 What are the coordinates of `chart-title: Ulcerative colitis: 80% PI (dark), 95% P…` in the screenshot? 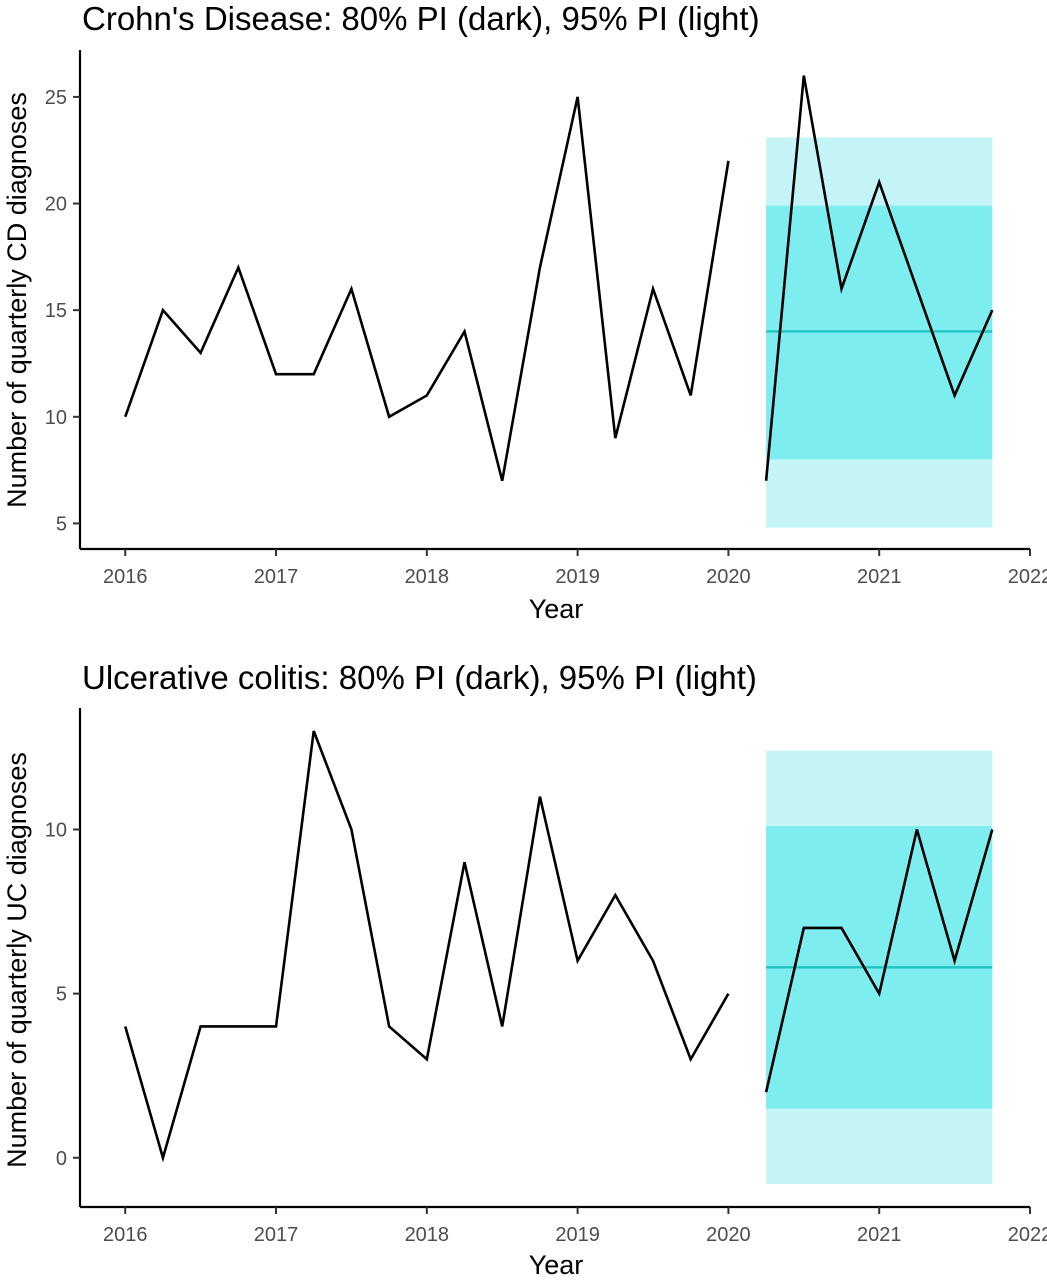 It's located at (419, 677).